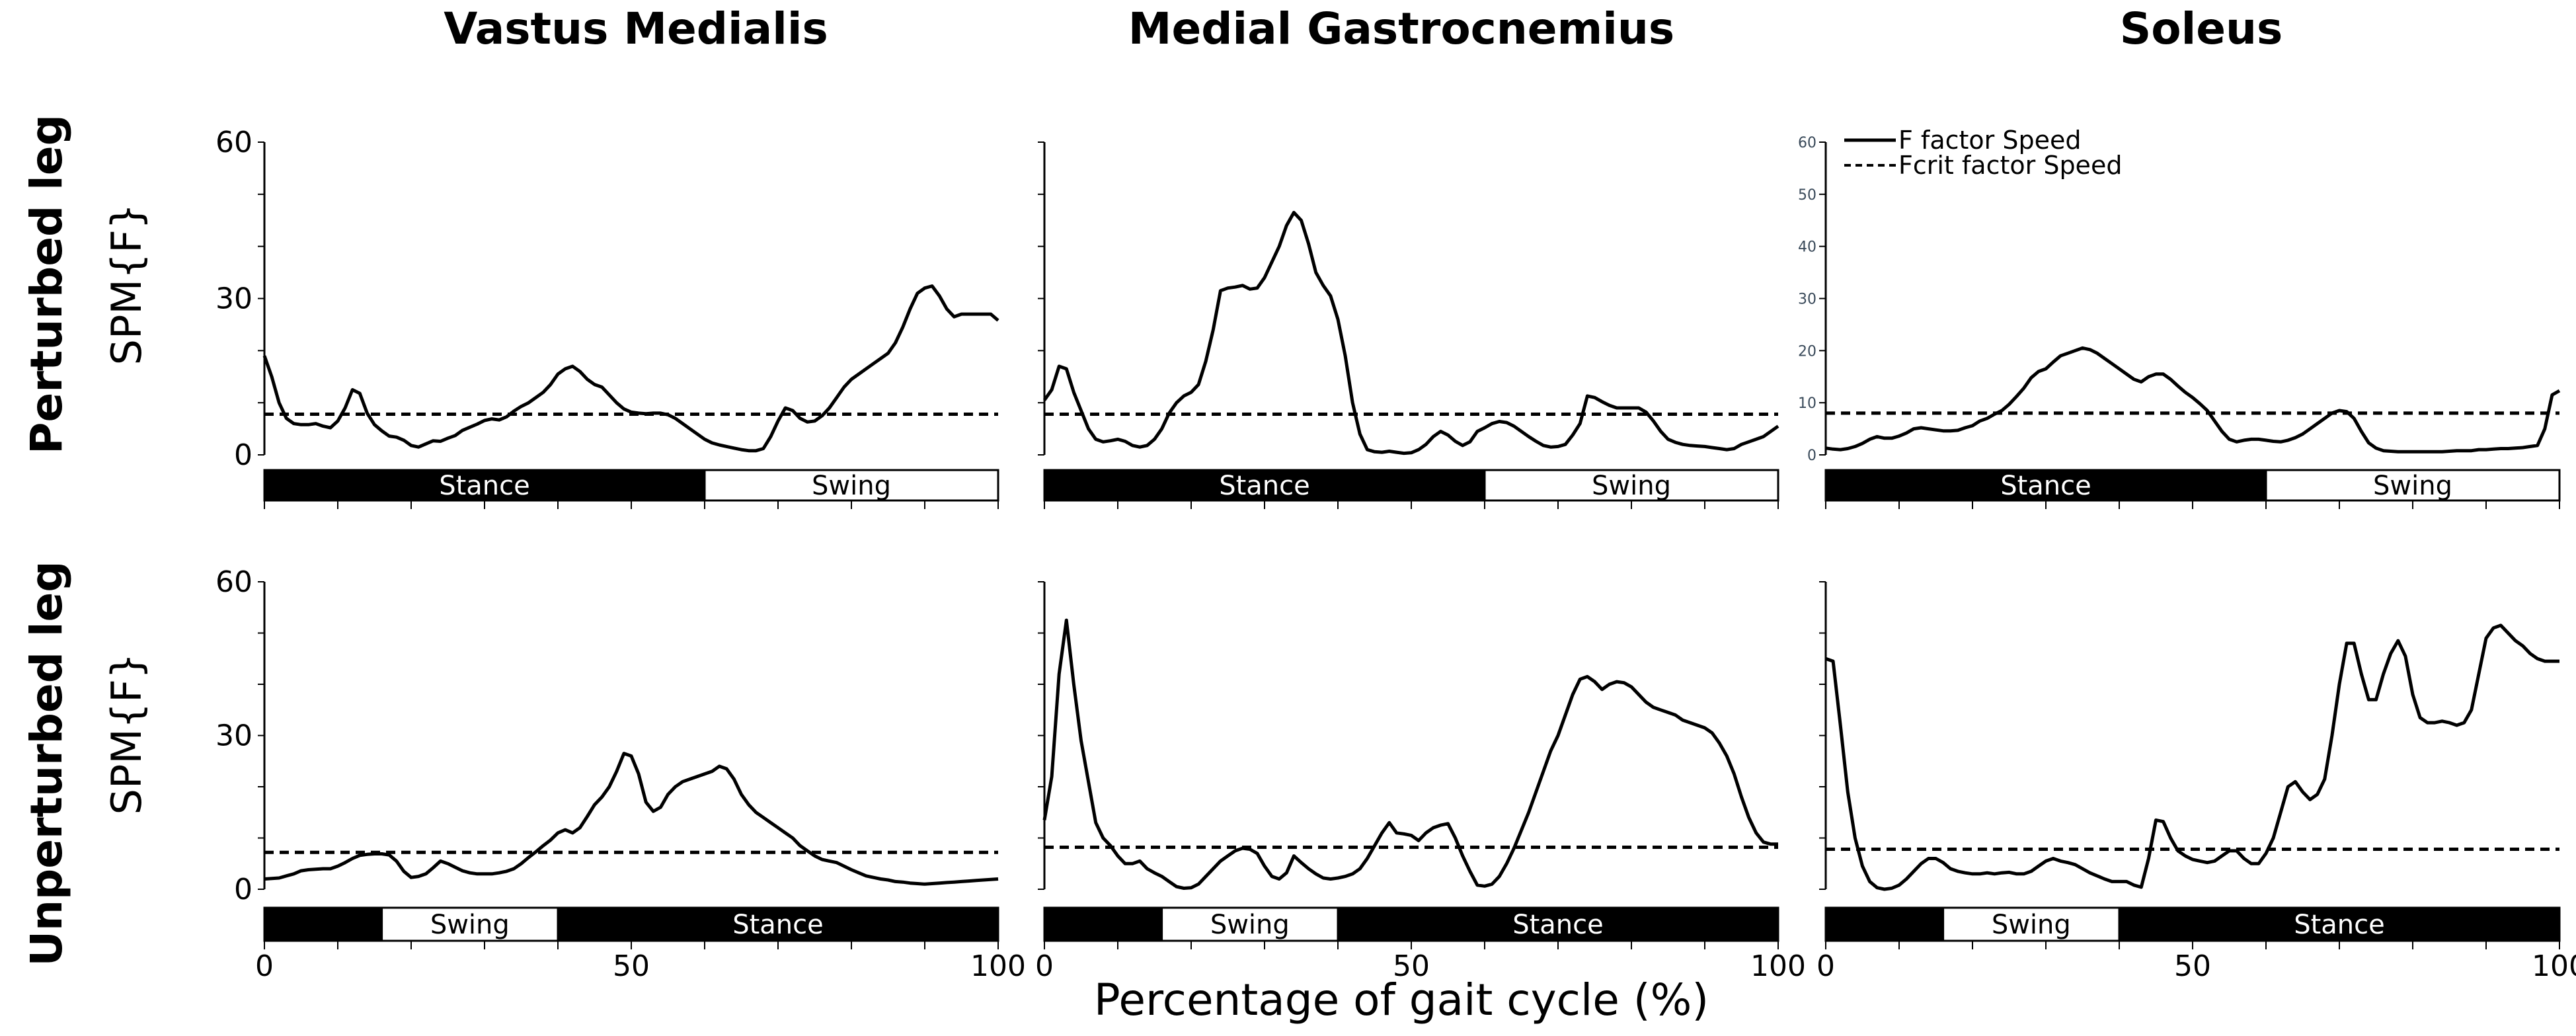  I want to click on panel-unperturbed-vastus-medialis: 0 30 60 Swing Stance 0 50 100, so click(620, 774).